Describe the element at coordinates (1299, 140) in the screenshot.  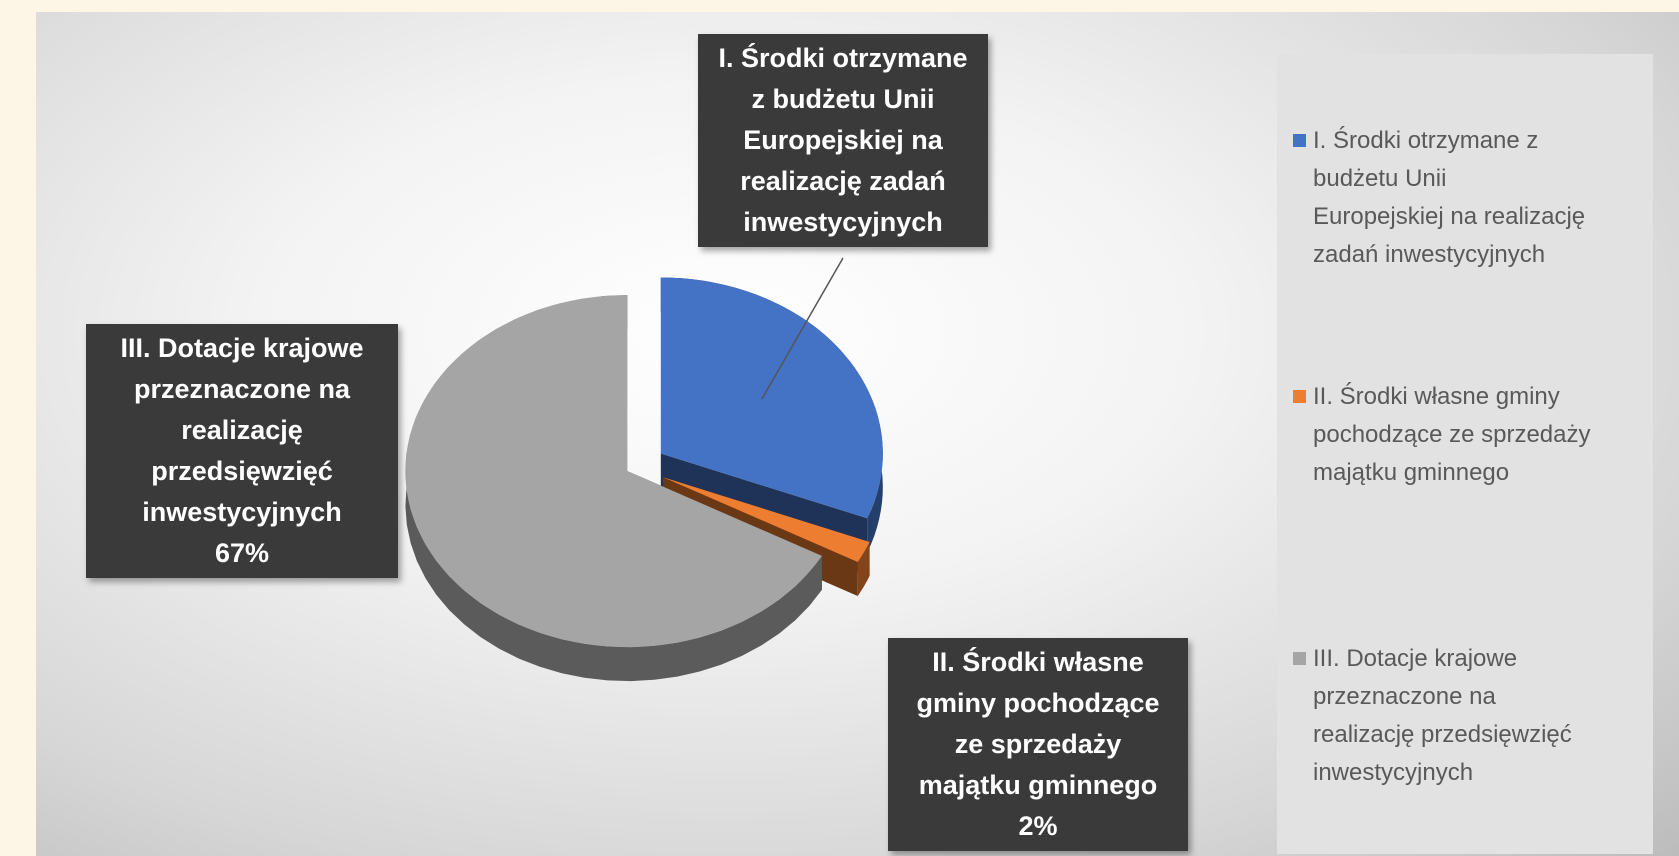
I see `legend-swatch-blue` at that location.